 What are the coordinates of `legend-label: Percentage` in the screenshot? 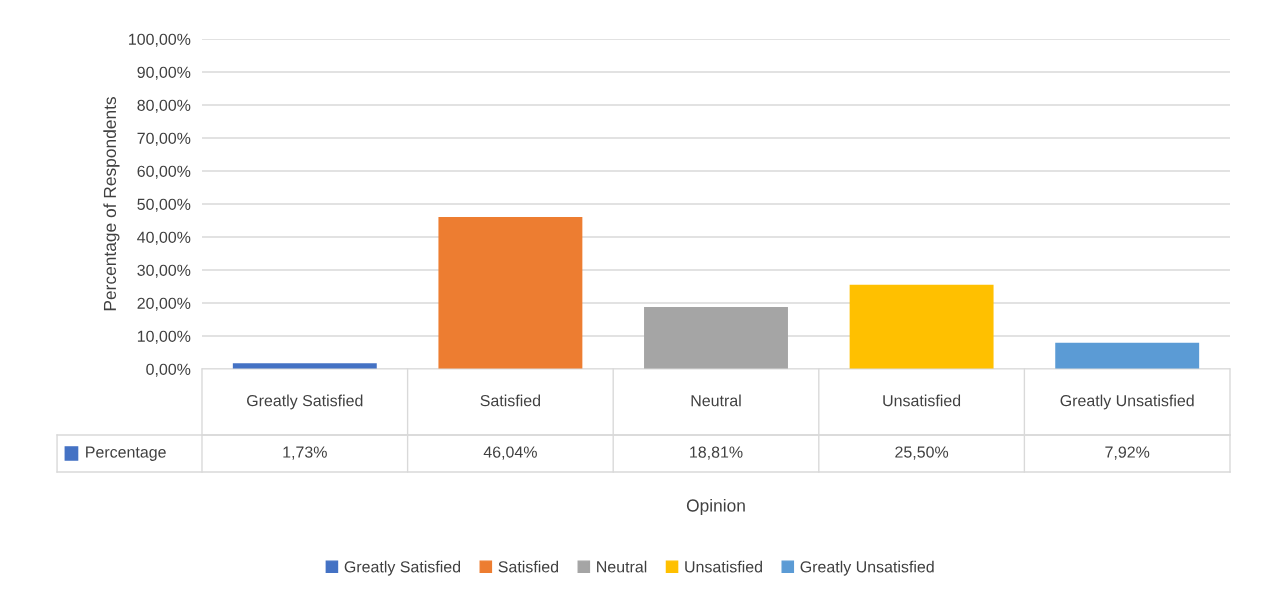 It's located at (126, 453).